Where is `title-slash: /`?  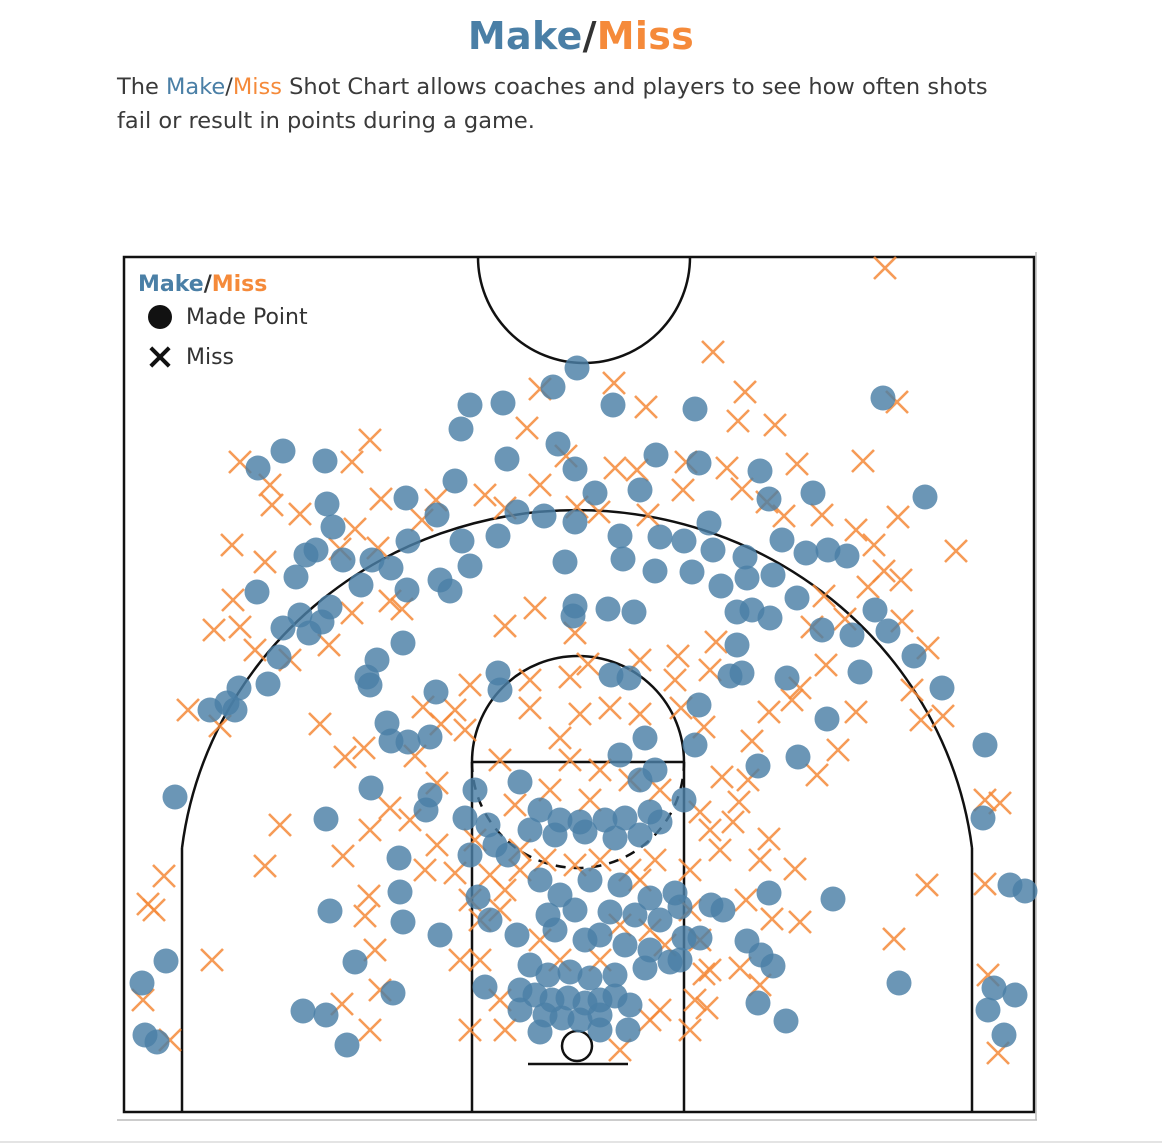 title-slash: / is located at coordinates (589, 36).